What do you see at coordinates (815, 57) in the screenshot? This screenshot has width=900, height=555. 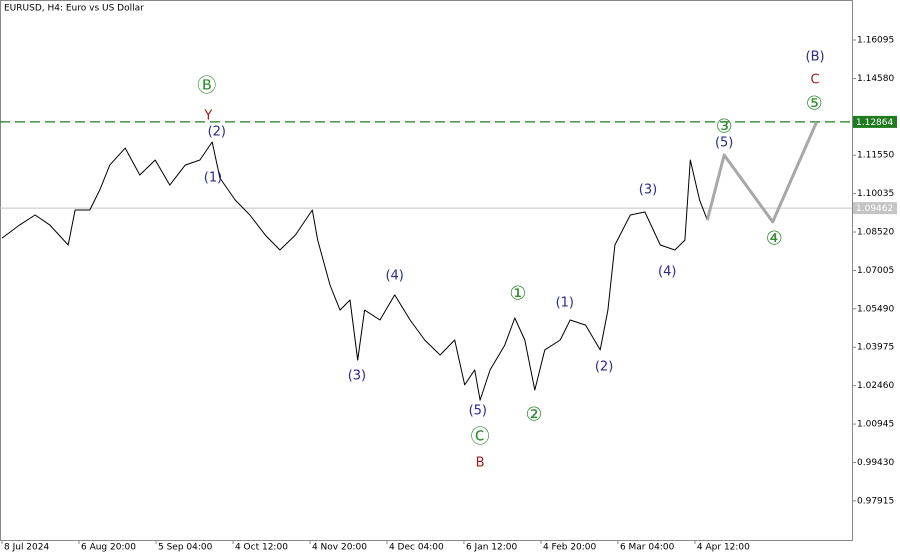 I see `wave-label: (B)` at bounding box center [815, 57].